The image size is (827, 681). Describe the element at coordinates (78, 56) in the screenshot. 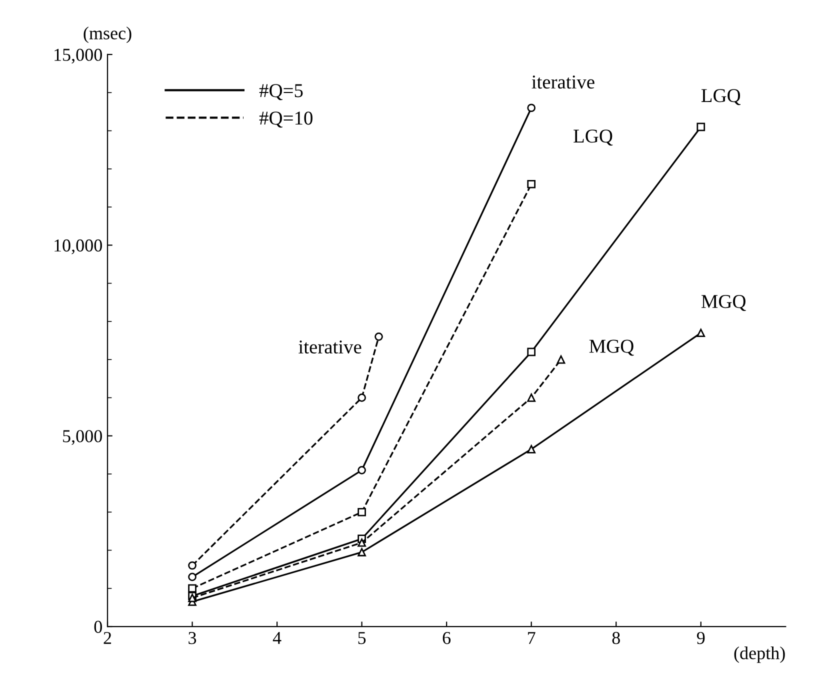

I see `y-tick-label: 15,000` at that location.